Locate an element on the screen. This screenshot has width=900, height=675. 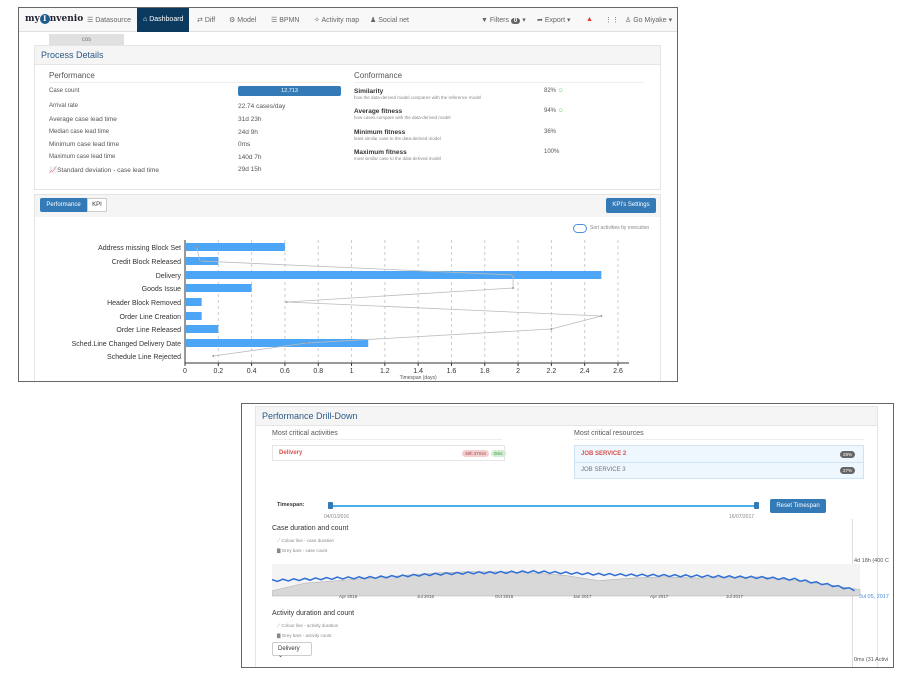
nav-diff: ⇄ Diff is located at coordinates (206, 20).